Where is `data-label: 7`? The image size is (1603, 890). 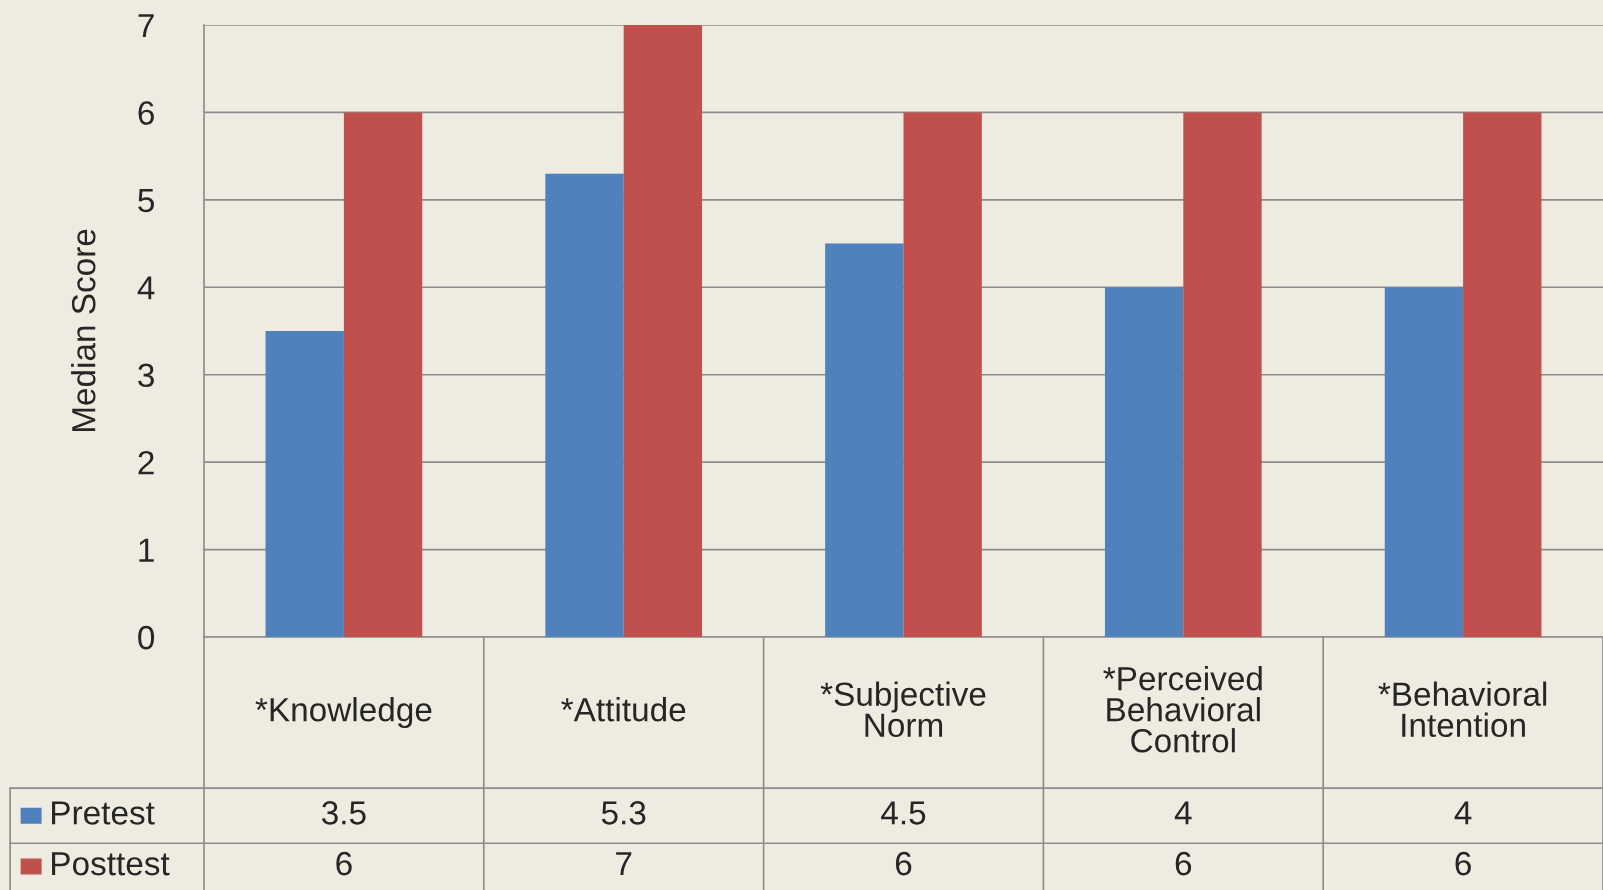 data-label: 7 is located at coordinates (624, 864).